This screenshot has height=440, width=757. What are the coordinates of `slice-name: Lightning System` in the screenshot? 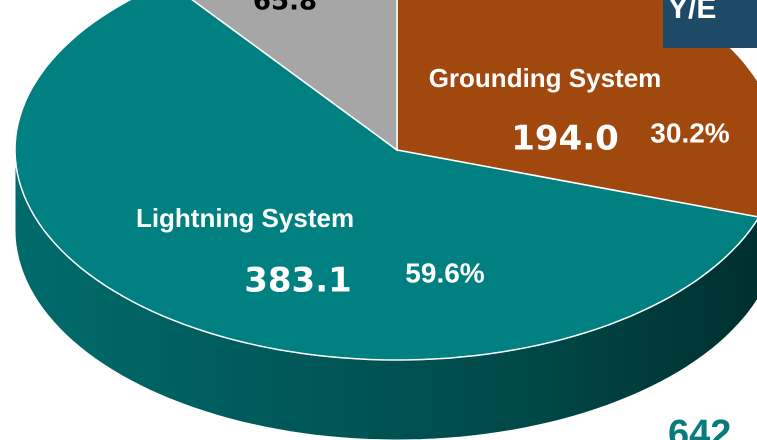 It's located at (245, 218).